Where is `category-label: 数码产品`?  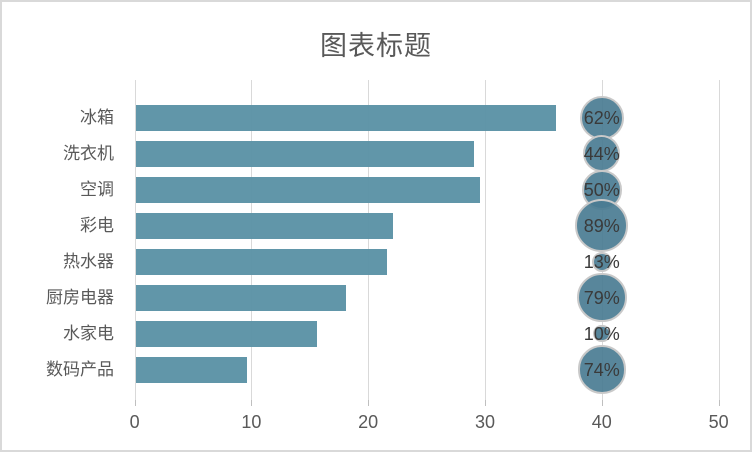 category-label: 数码产品 is located at coordinates (80, 369).